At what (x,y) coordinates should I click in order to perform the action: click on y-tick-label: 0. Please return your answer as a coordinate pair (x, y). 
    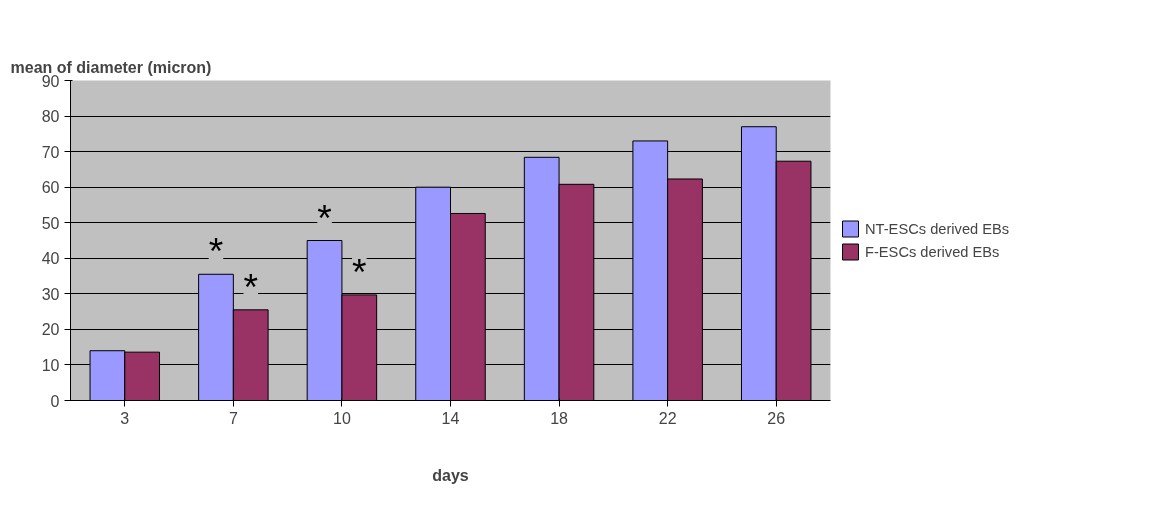
    Looking at the image, I should click on (55, 401).